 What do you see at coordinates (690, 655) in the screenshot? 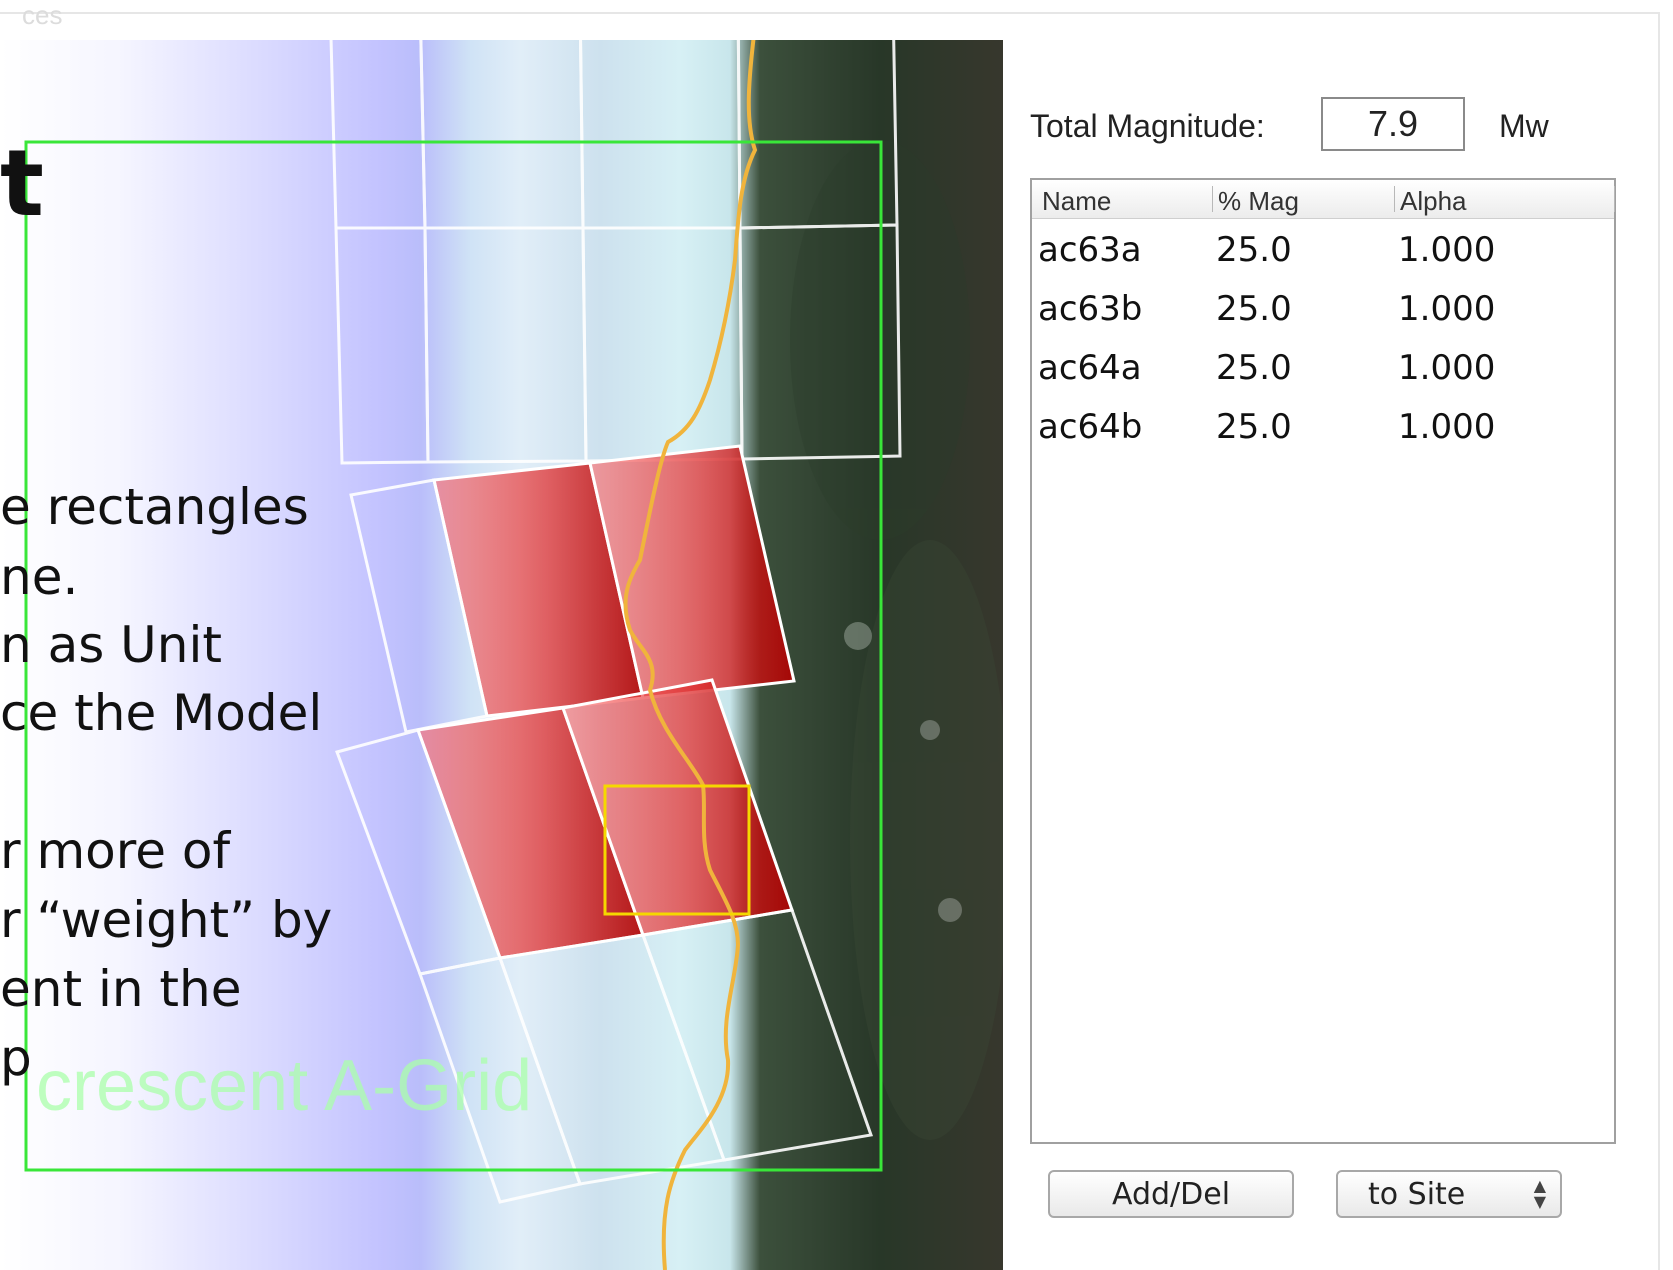
I see `coastline` at bounding box center [690, 655].